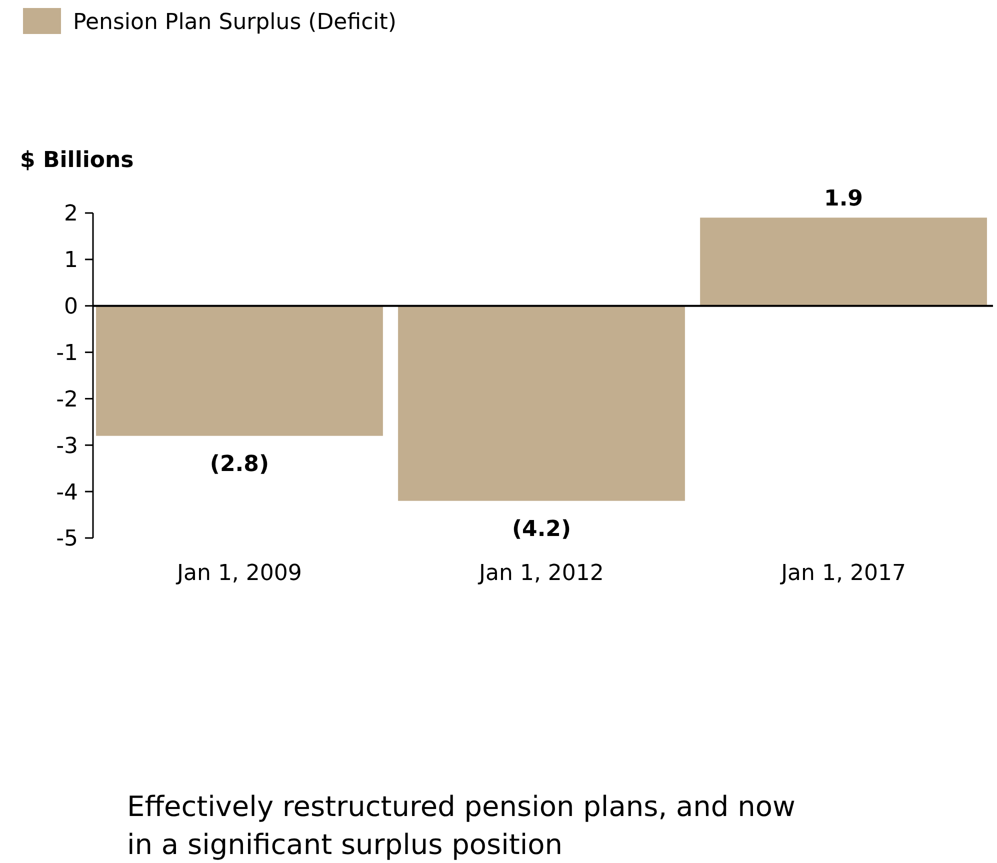 This screenshot has height=863, width=997. I want to click on y-tick-label: -3, so click(67, 446).